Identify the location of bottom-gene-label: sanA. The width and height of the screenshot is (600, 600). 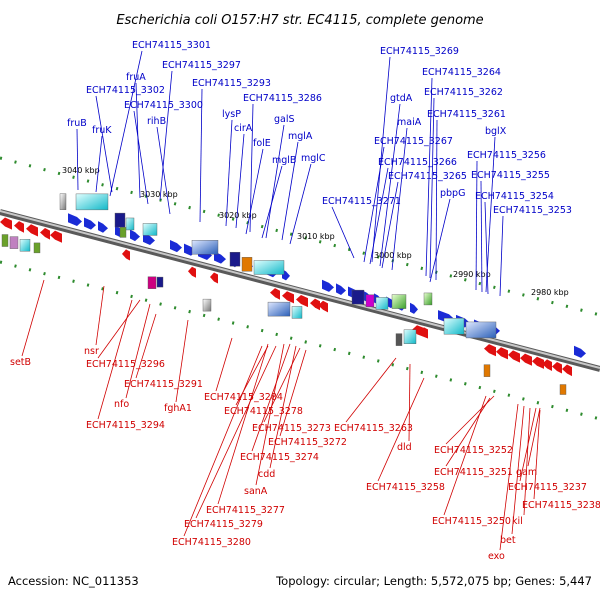
(256, 491).